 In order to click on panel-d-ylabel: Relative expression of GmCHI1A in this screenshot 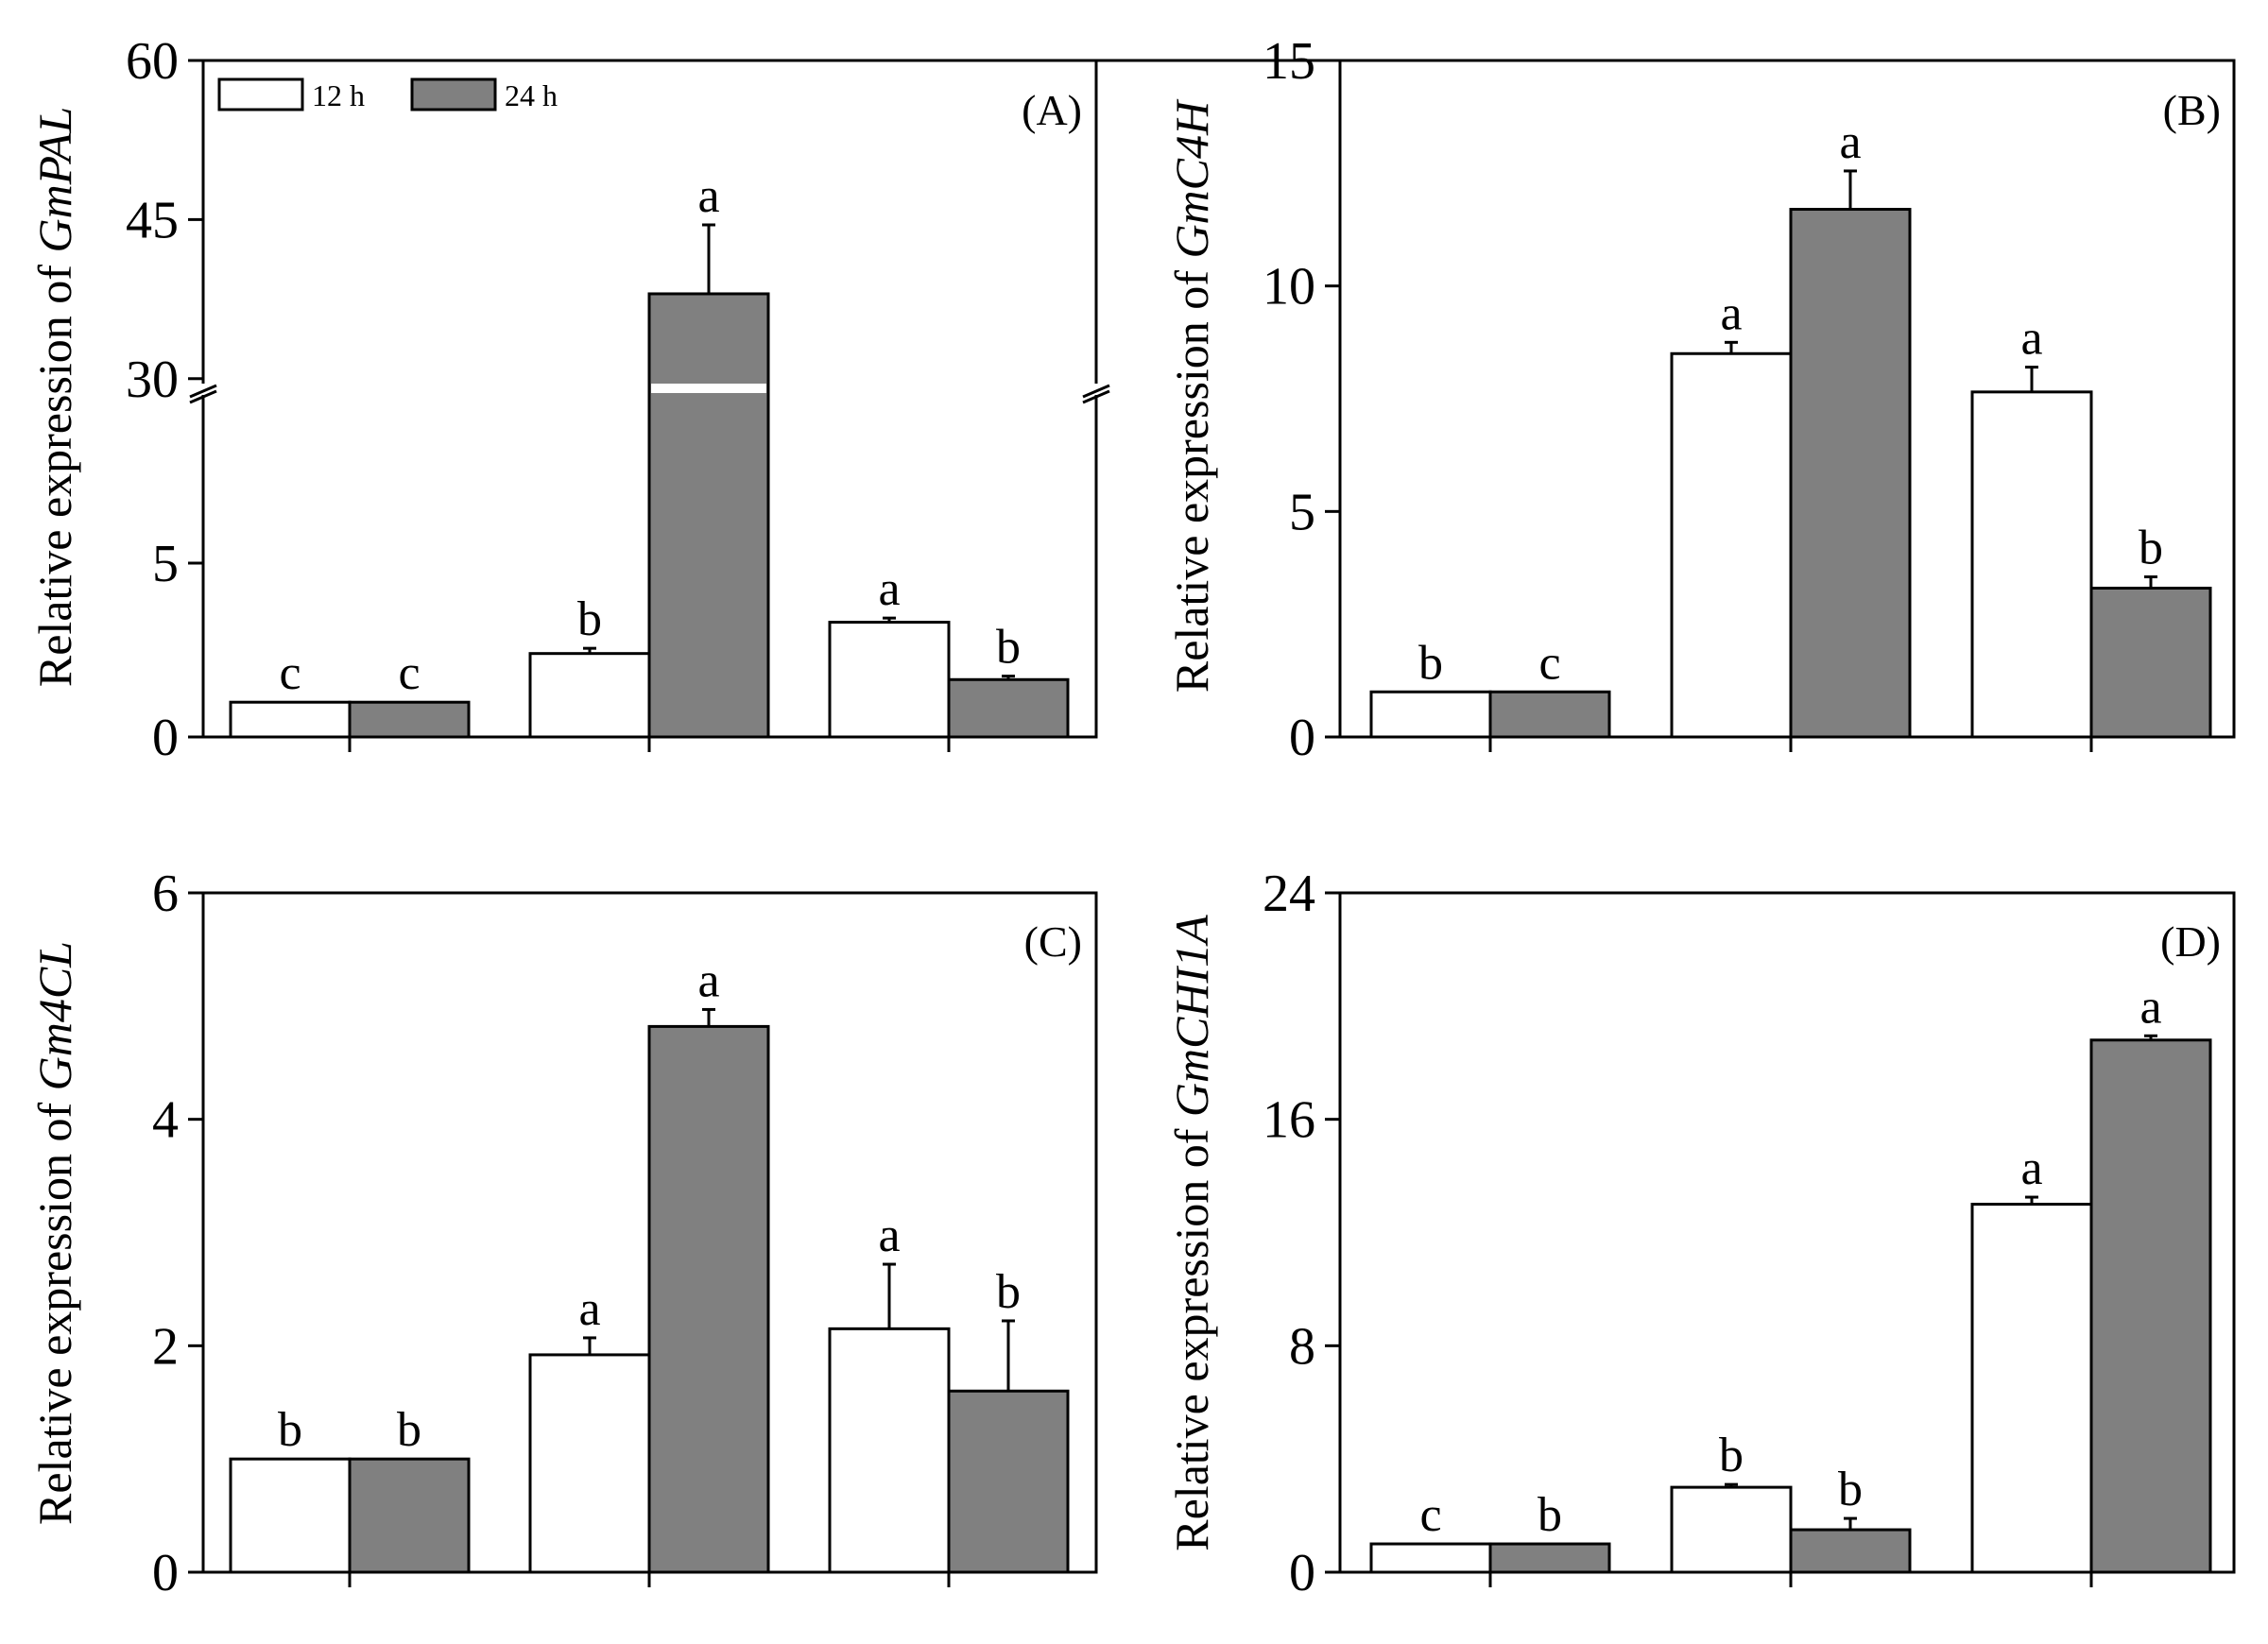, I will do `click(1191, 1233)`.